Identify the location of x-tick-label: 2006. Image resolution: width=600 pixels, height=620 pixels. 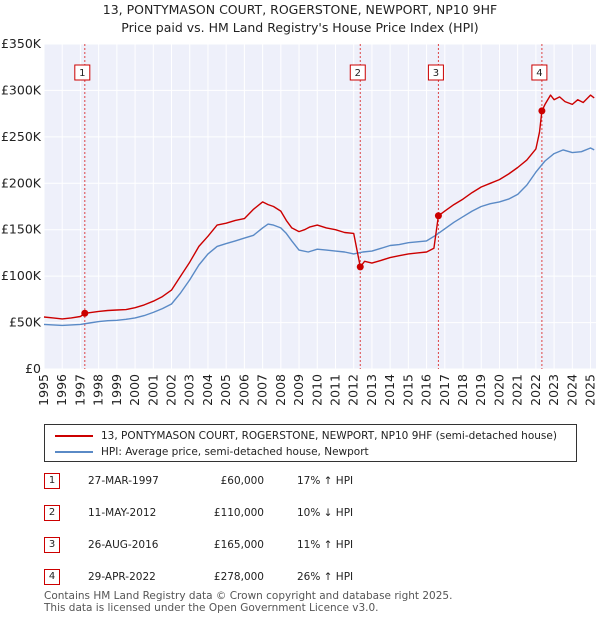
(243, 390).